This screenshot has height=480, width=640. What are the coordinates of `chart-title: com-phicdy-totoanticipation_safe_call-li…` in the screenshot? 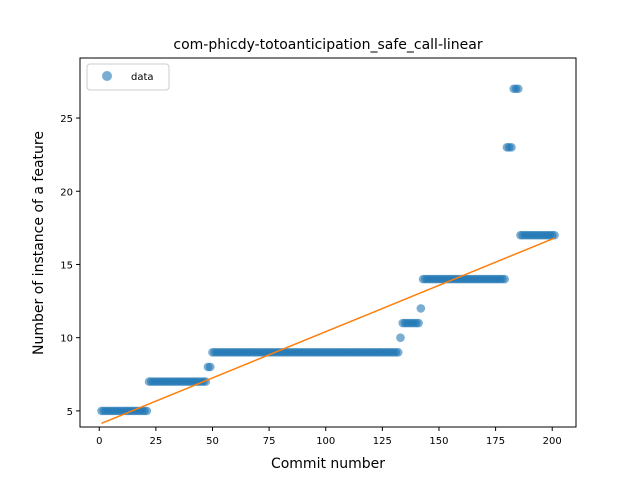 It's located at (327, 45).